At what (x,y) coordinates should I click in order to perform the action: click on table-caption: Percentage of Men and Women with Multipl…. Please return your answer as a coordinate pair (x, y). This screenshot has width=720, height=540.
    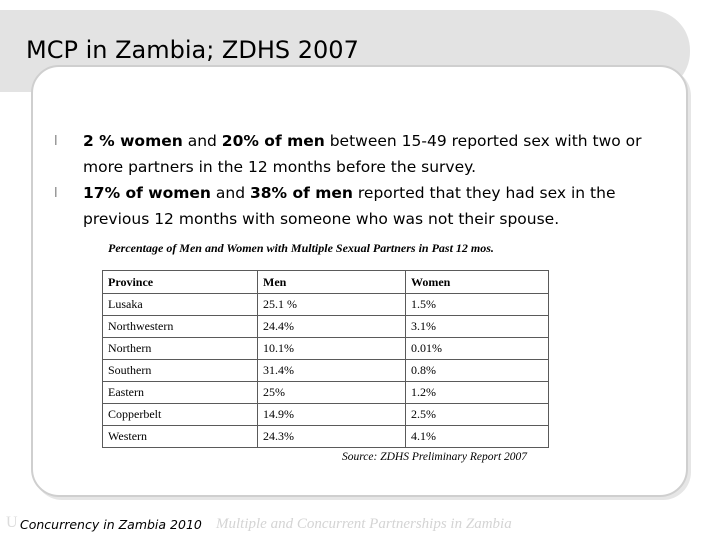
    Looking at the image, I should click on (301, 248).